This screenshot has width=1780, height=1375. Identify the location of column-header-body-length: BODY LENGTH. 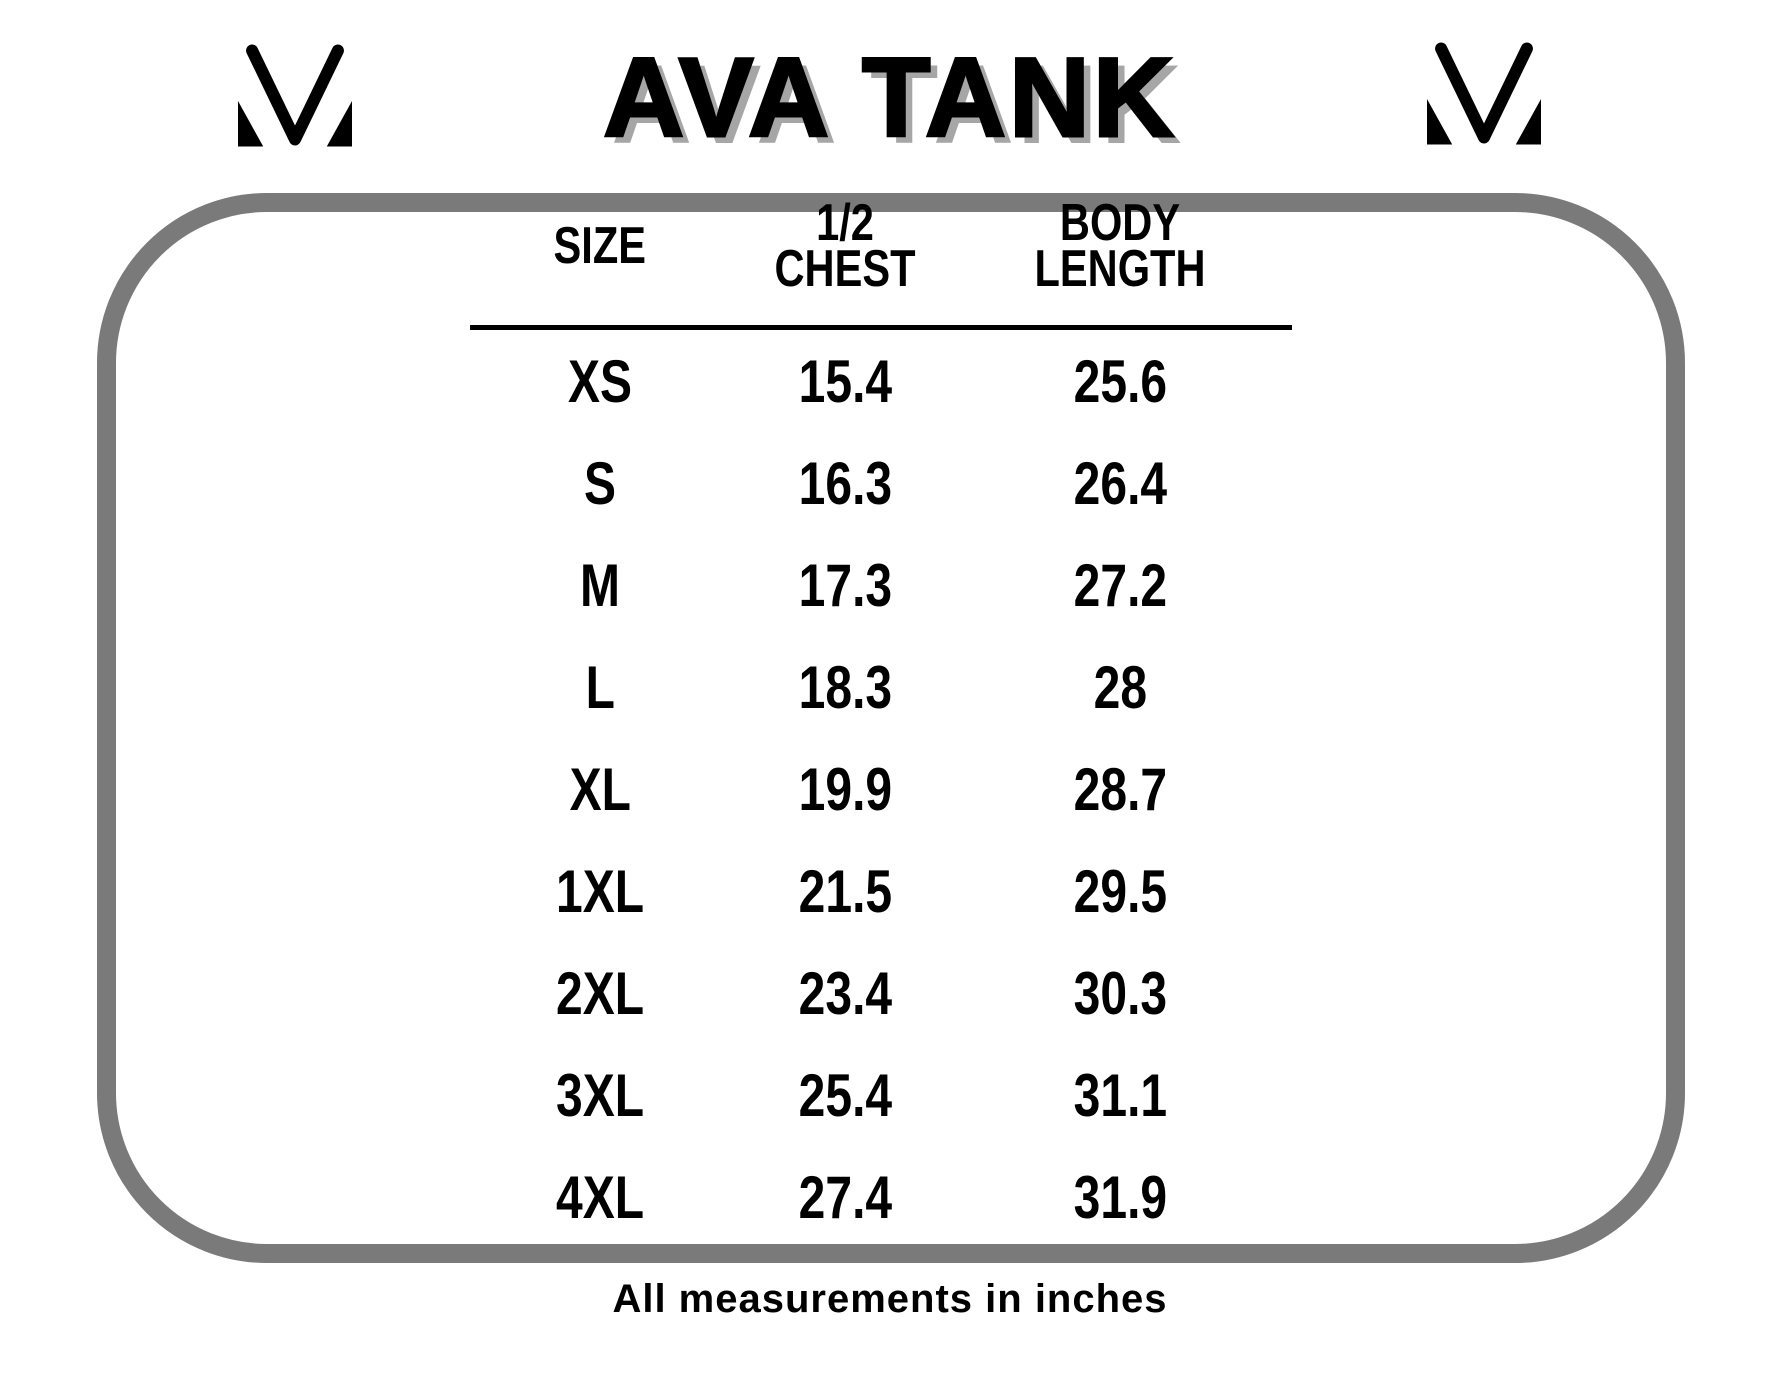
(1120, 246).